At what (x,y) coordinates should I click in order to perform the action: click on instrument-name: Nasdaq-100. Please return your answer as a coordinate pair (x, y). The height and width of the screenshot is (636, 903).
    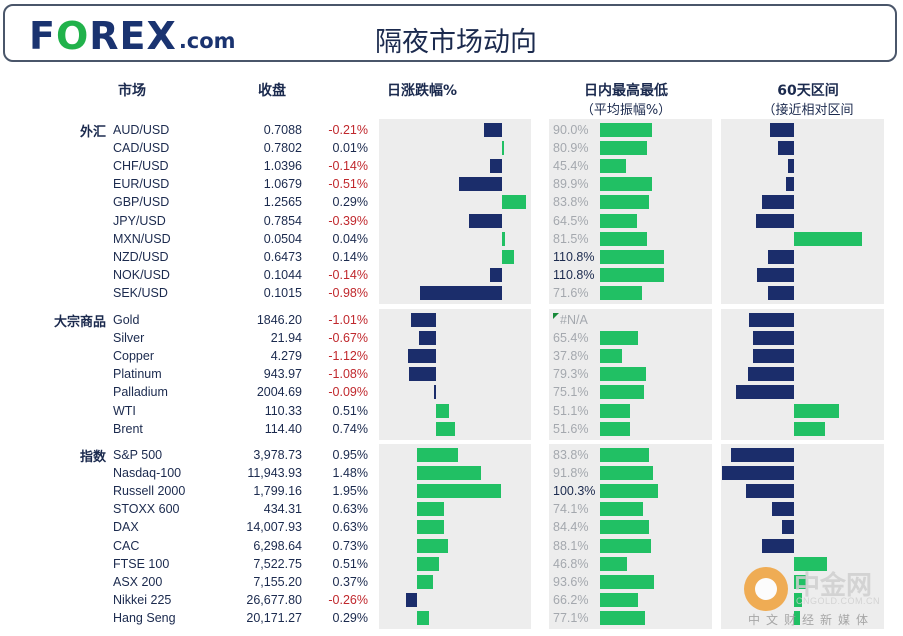
    Looking at the image, I should click on (147, 473).